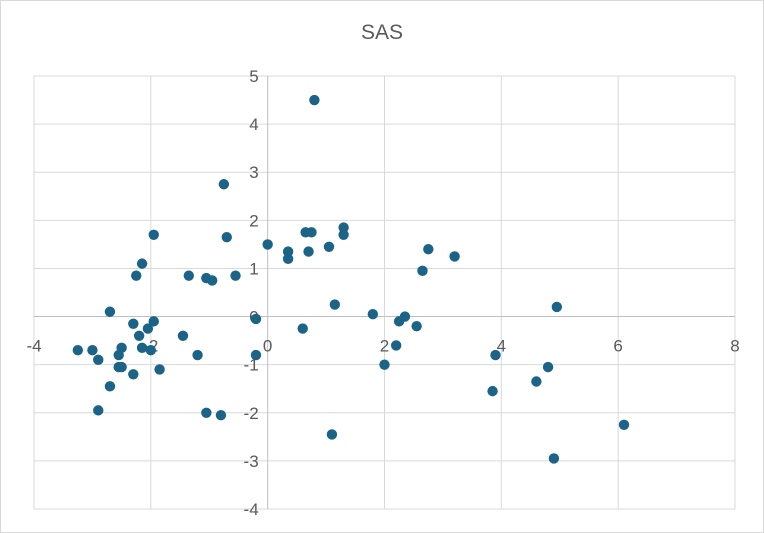  Describe the element at coordinates (253, 220) in the screenshot. I see `y-tick-label: 2` at that location.